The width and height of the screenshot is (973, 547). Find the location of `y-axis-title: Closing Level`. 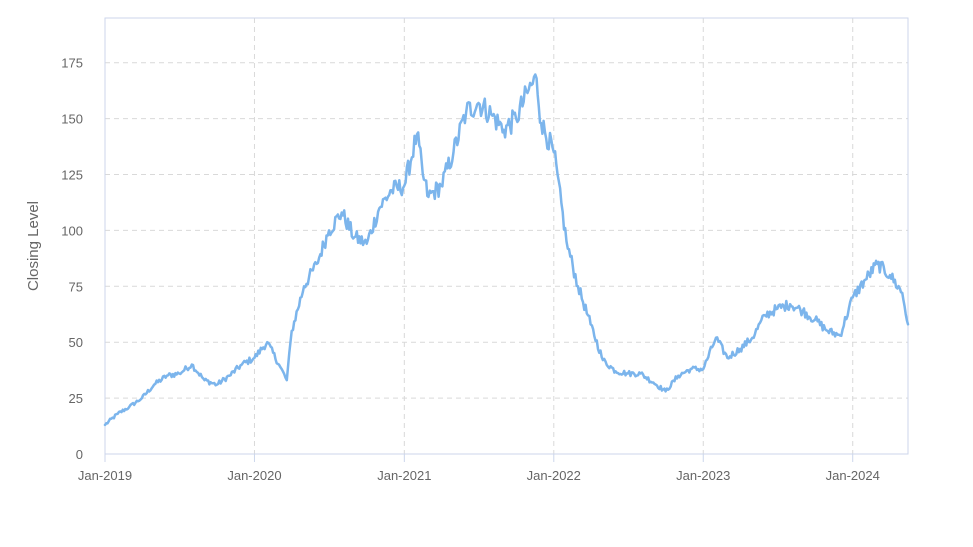

y-axis-title: Closing Level is located at coordinates (33, 246).